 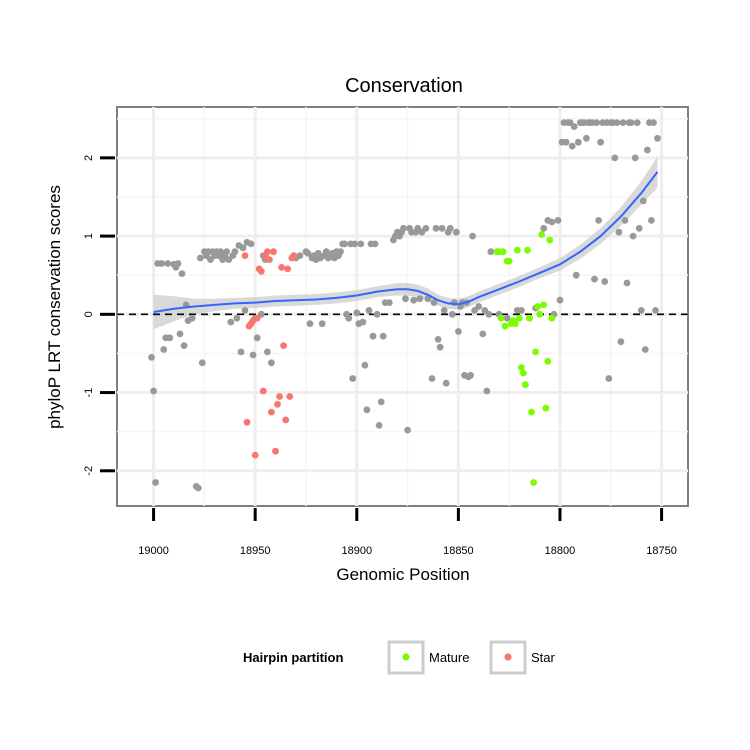 What do you see at coordinates (89, 158) in the screenshot?
I see `y-tick-label: 2` at bounding box center [89, 158].